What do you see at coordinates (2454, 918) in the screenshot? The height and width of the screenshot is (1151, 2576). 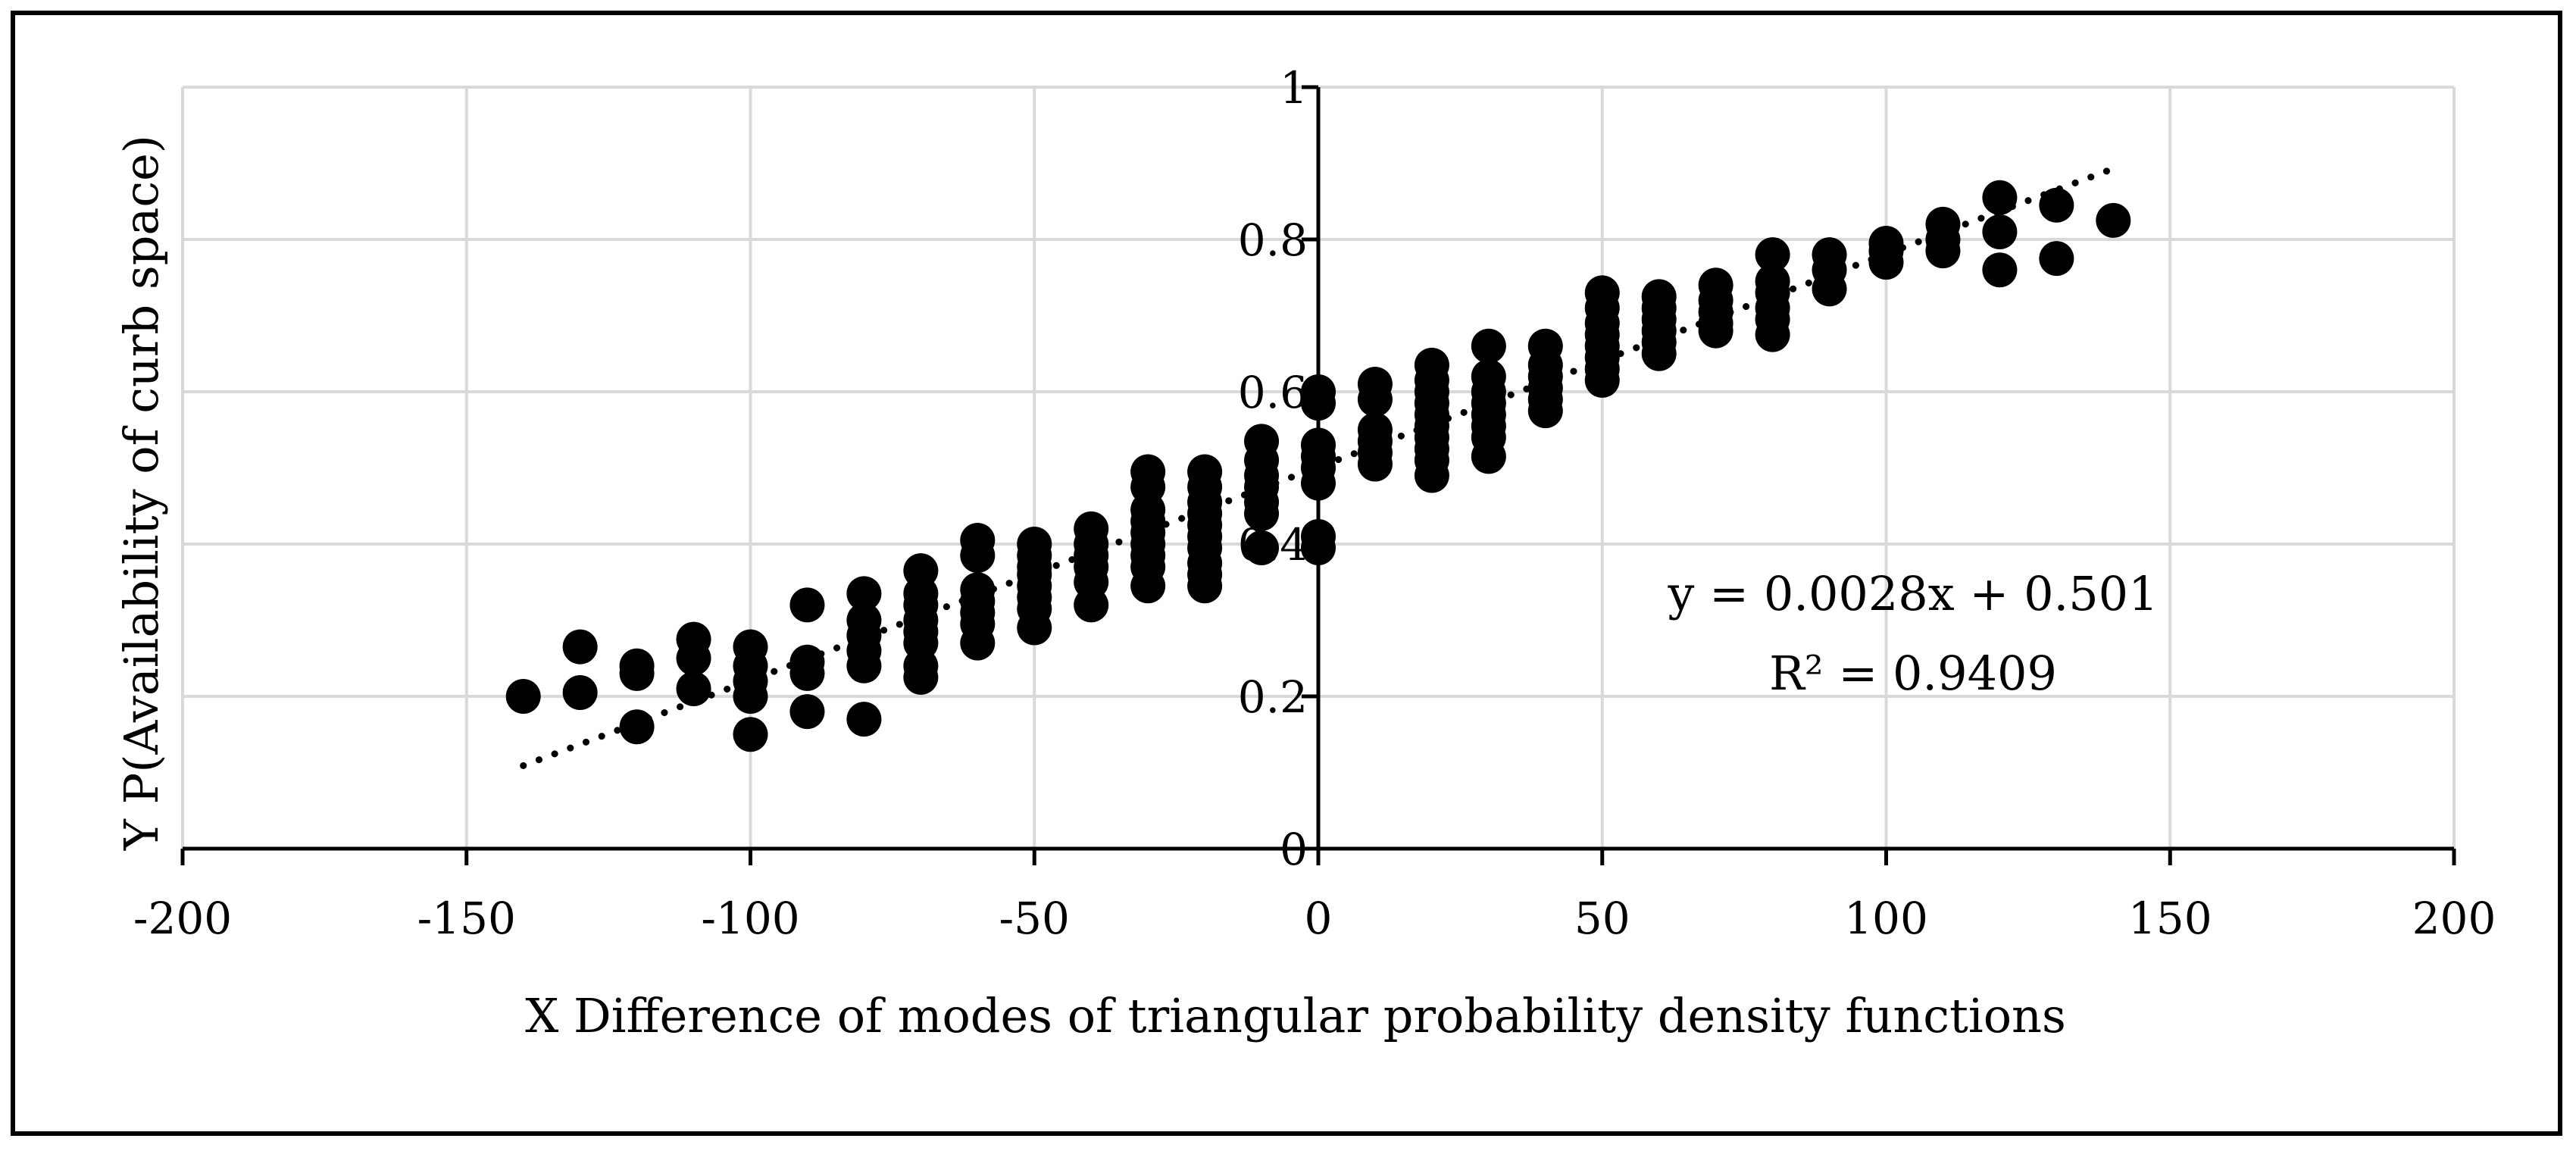 I see `x-tick-label: 200` at bounding box center [2454, 918].